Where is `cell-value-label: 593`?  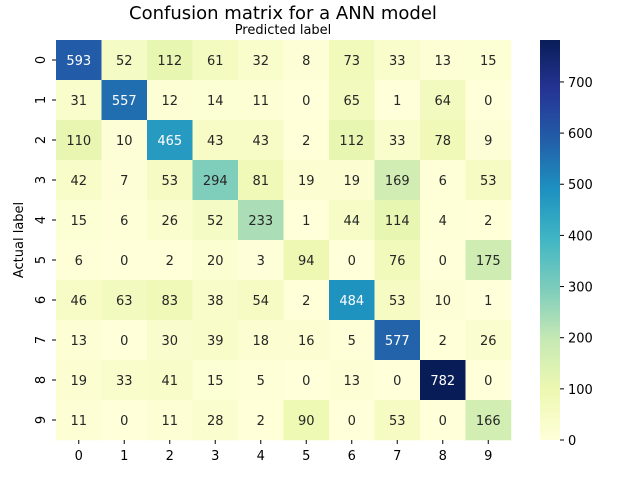 cell-value-label: 593 is located at coordinates (78, 61).